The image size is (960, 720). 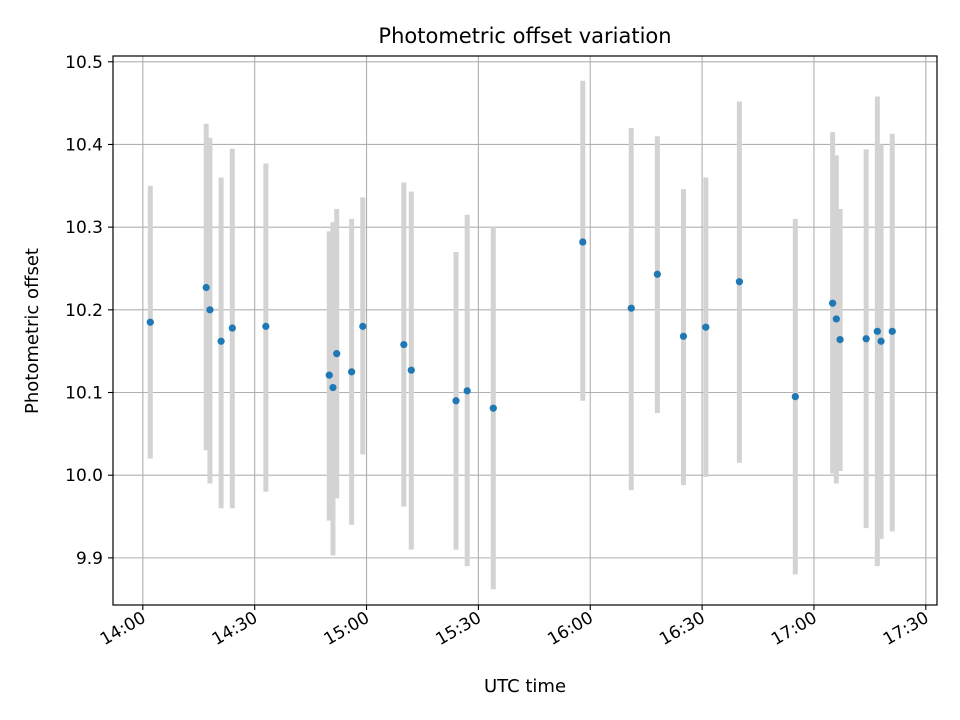 I want to click on x-axis-label: UTC time, so click(x=525, y=686).